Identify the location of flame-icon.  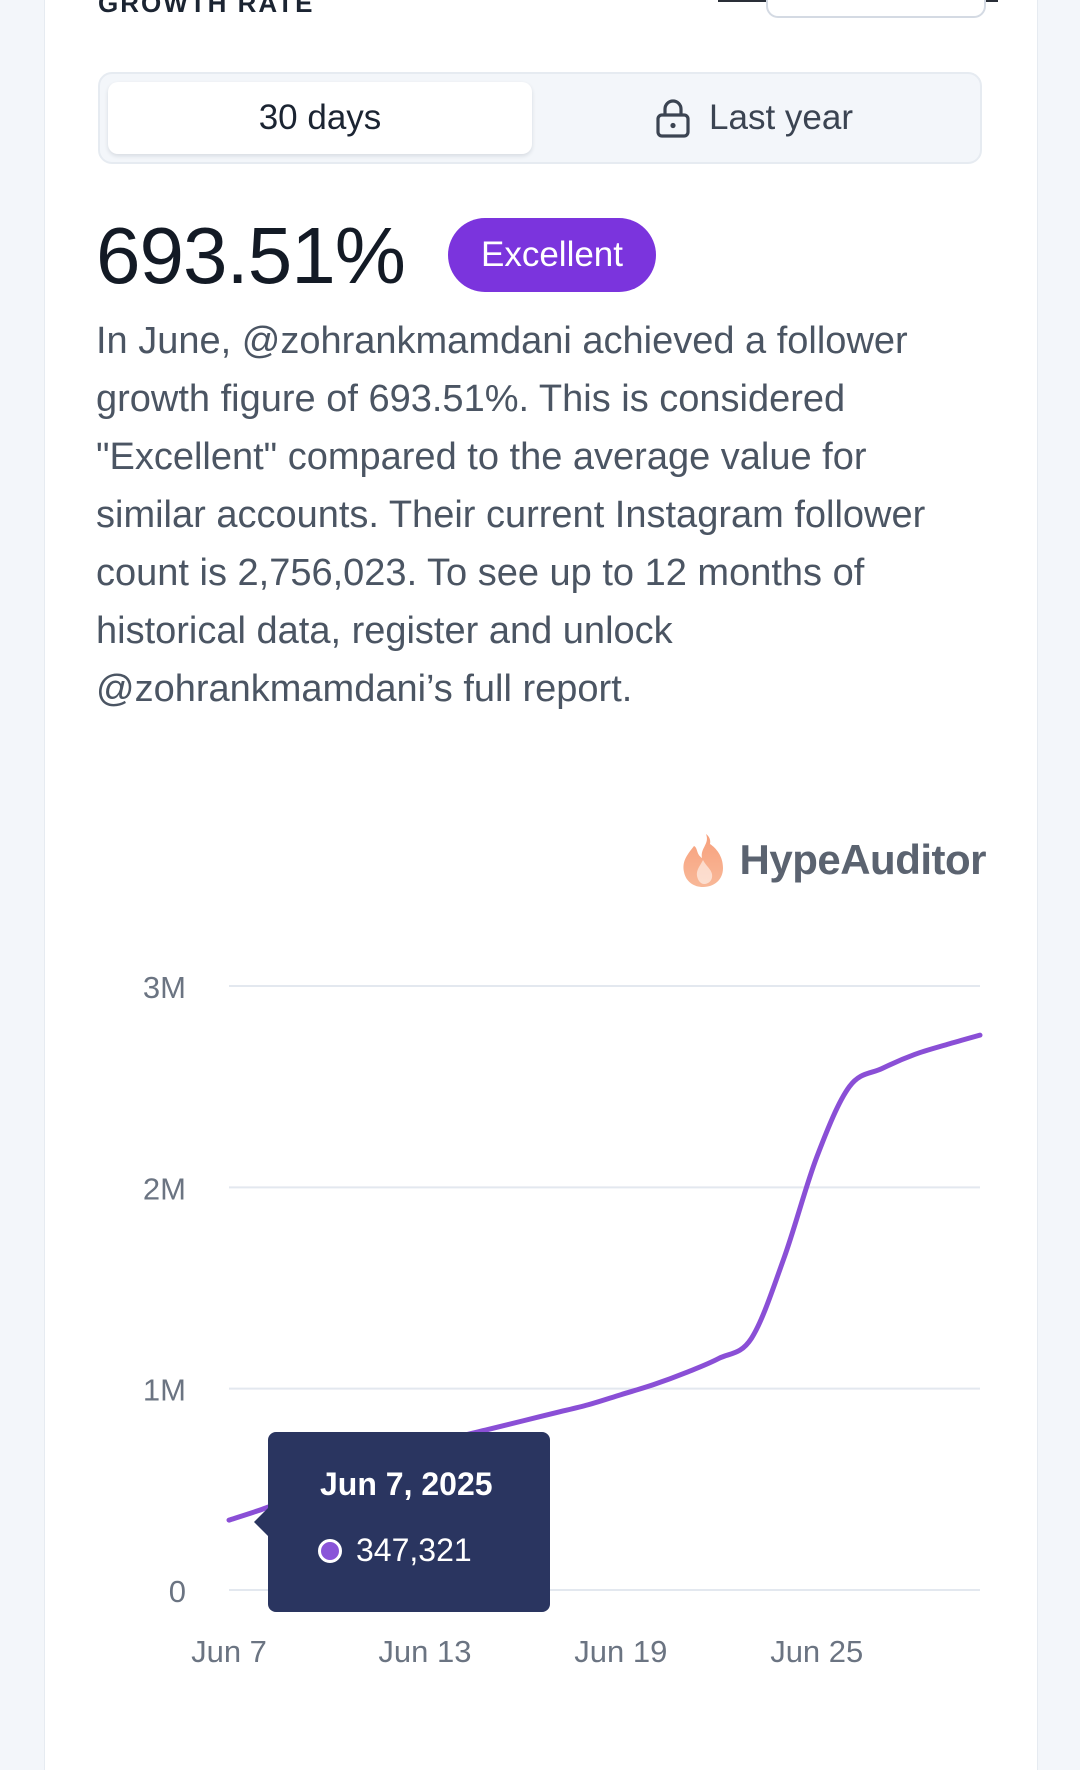
(702, 860).